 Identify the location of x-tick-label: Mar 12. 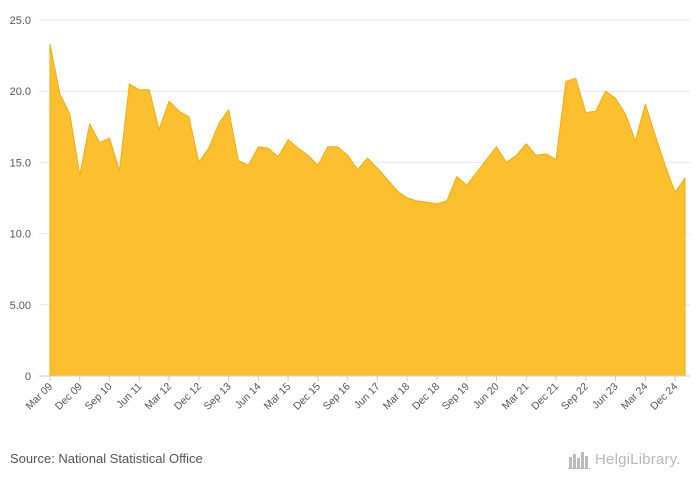
(159, 397).